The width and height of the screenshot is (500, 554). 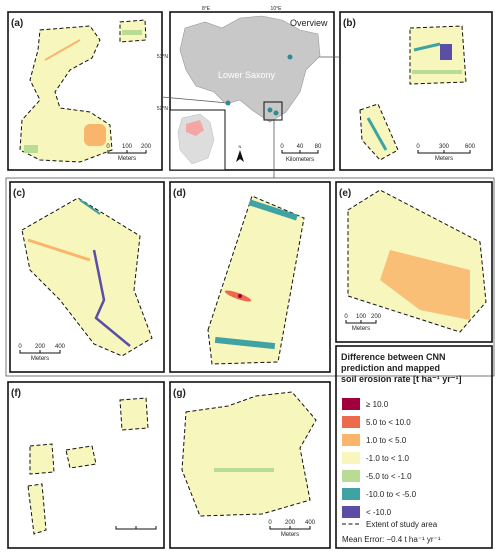 I want to click on study-box, so click(x=273, y=111).